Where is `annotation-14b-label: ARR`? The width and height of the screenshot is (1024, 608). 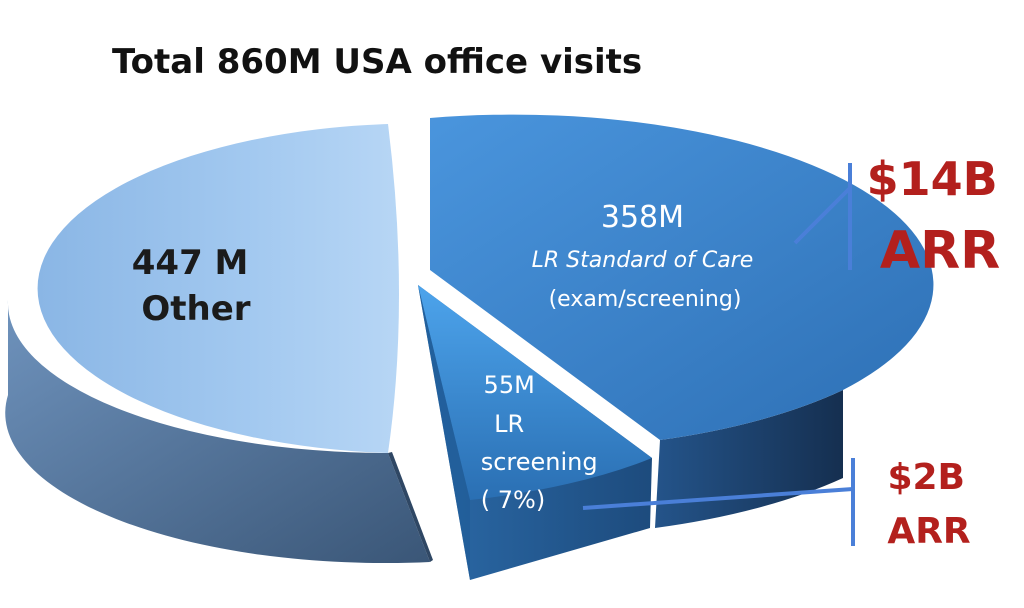
annotation-14b-label: ARR is located at coordinates (940, 251).